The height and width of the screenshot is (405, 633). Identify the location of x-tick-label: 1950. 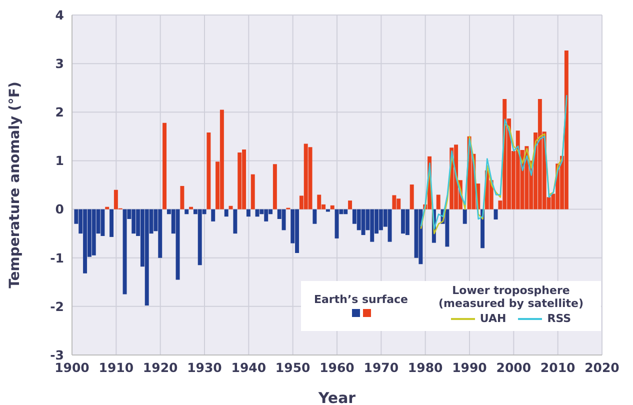
(293, 367).